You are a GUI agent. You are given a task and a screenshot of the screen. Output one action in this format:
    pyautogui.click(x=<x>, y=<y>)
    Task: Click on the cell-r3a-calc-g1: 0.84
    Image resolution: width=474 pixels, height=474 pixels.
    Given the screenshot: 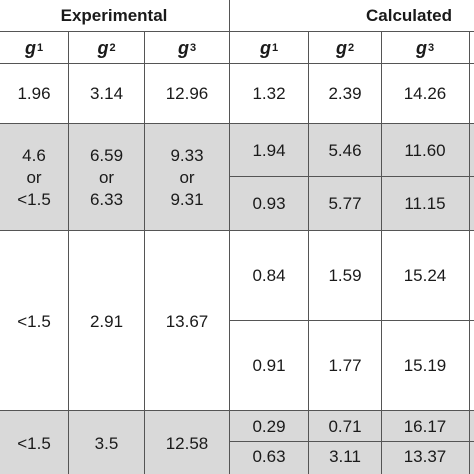 What is the action you would take?
    pyautogui.click(x=269, y=275)
    